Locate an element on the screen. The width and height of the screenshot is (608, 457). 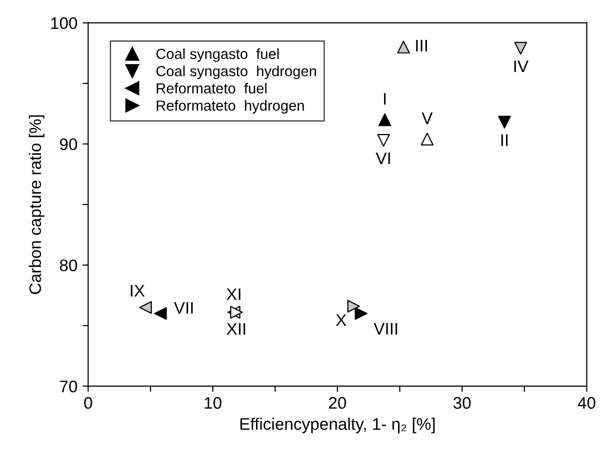
y-tick-label: 70 is located at coordinates (69, 386).